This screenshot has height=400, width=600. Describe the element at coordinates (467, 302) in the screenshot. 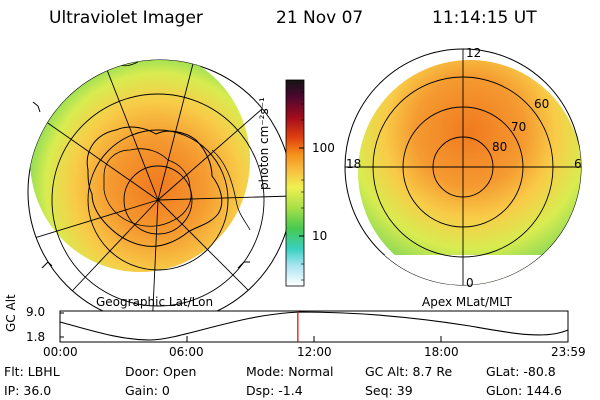

I see `apex-caption: Apex MLat/MLT` at that location.